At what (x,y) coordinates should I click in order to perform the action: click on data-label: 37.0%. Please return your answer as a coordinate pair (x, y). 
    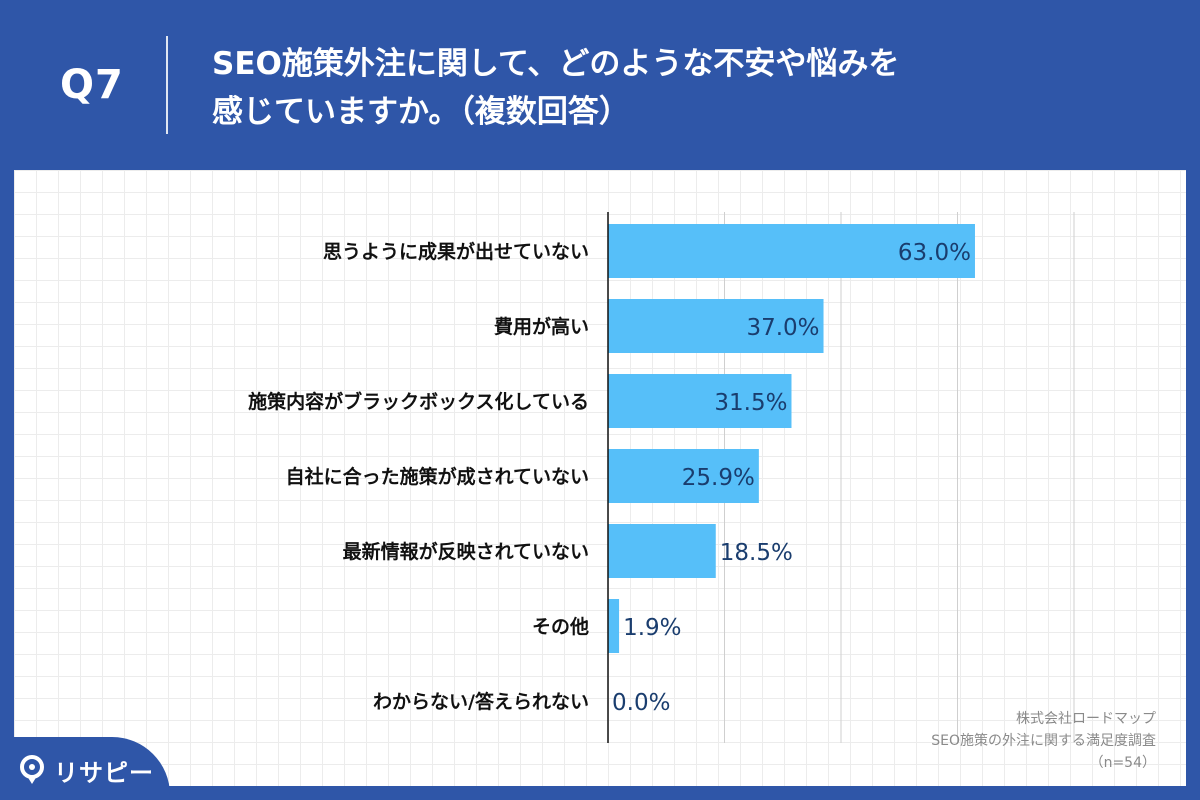
    Looking at the image, I should click on (782, 328).